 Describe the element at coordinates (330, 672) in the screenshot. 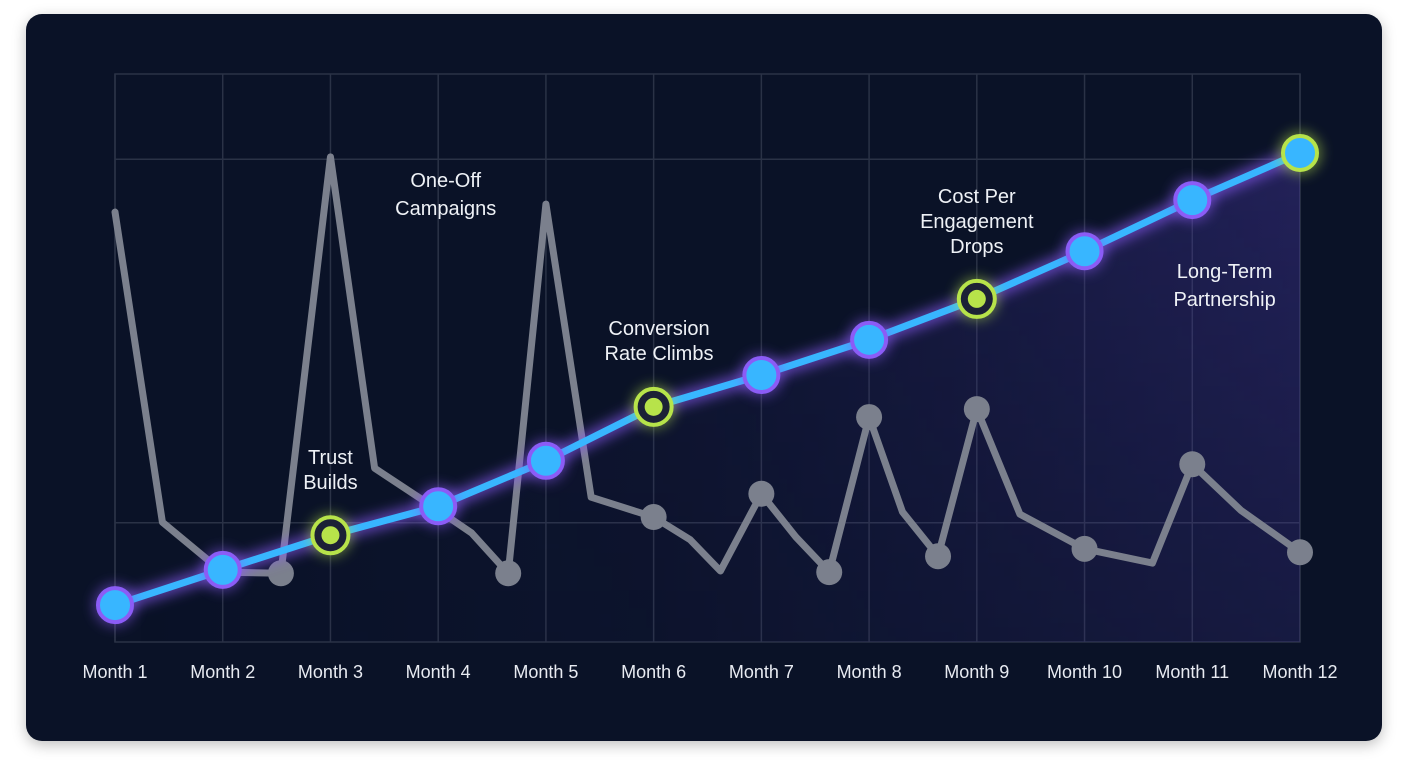

I see `x-tick-label: Month 3` at that location.